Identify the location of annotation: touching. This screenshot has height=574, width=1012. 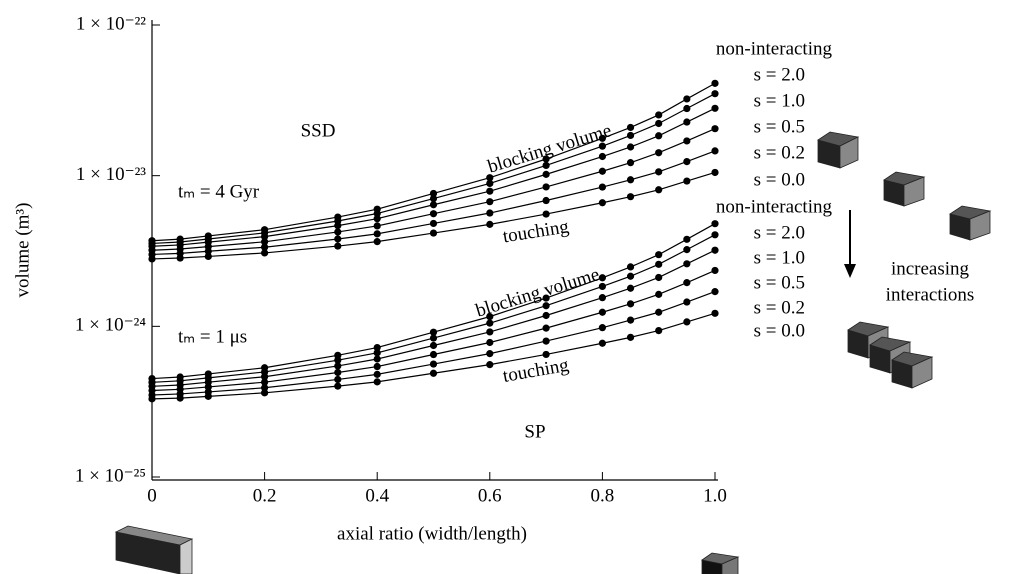
(536, 371).